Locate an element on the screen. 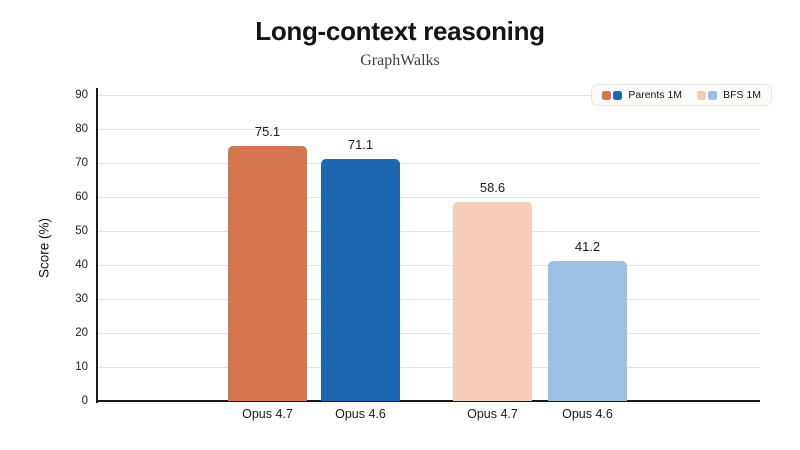  legend-item: Parents 1M is located at coordinates (642, 95).